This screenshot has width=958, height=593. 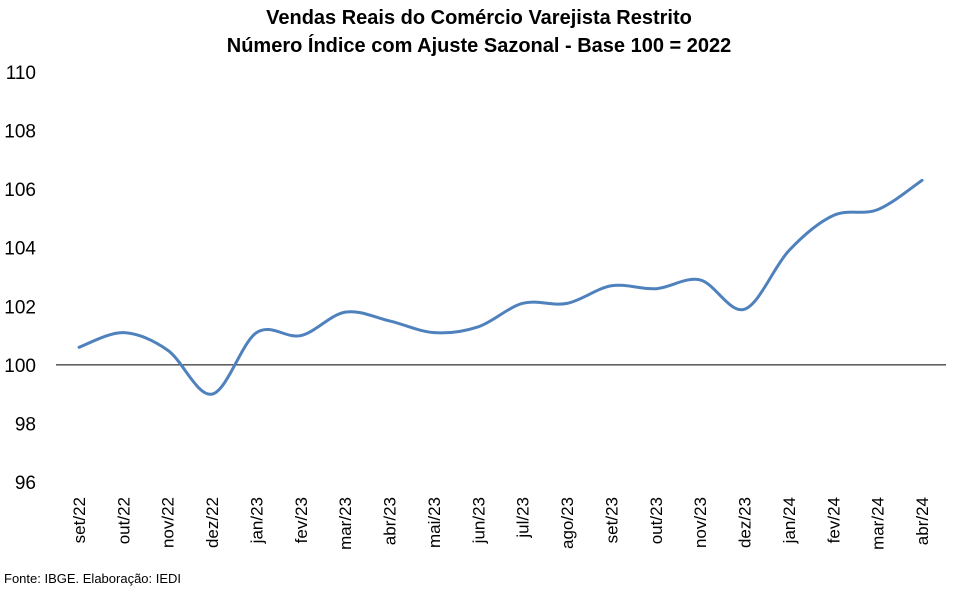 I want to click on y-tick-label: 108, so click(x=20, y=132).